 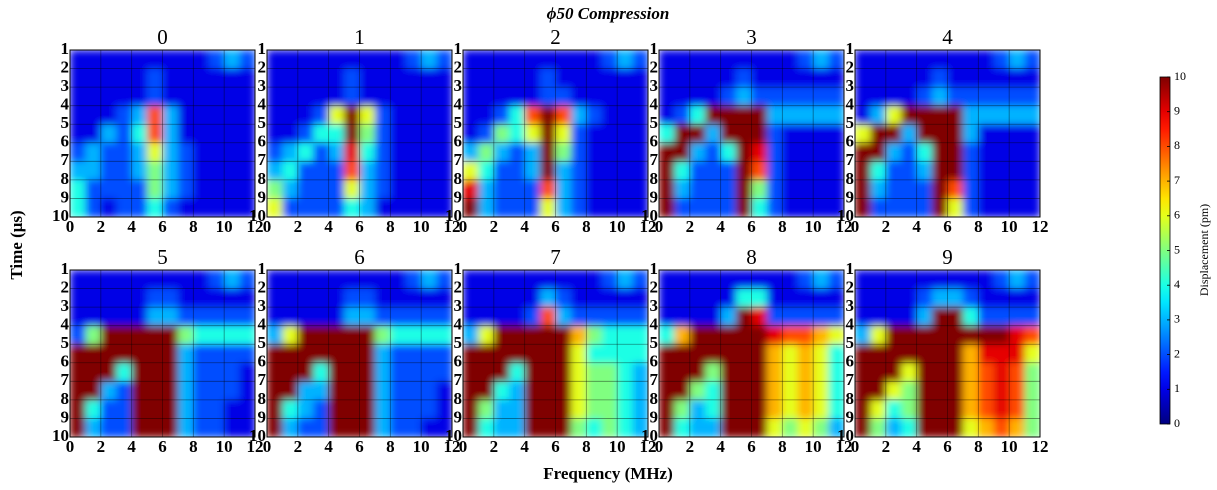 What do you see at coordinates (262, 324) in the screenshot?
I see `y-tick-label: 4` at bounding box center [262, 324].